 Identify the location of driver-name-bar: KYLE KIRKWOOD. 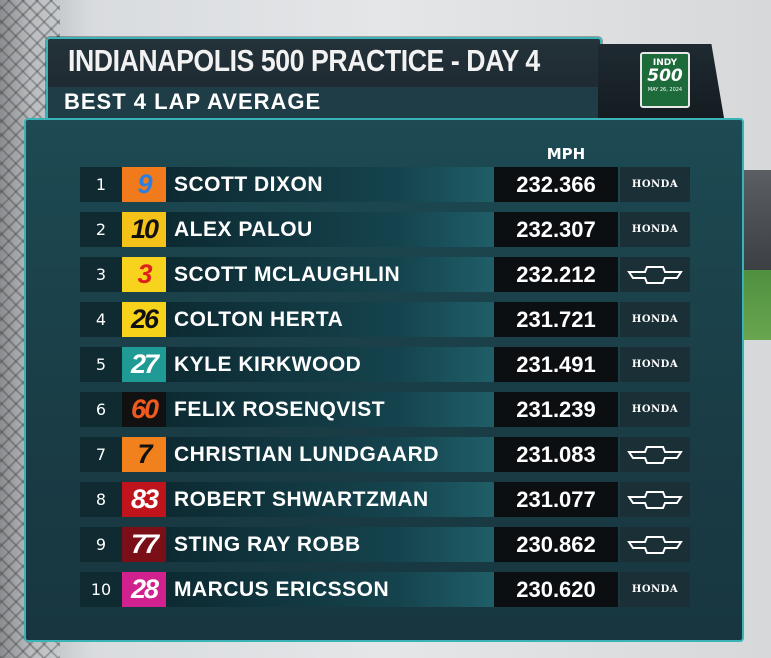
(330, 364).